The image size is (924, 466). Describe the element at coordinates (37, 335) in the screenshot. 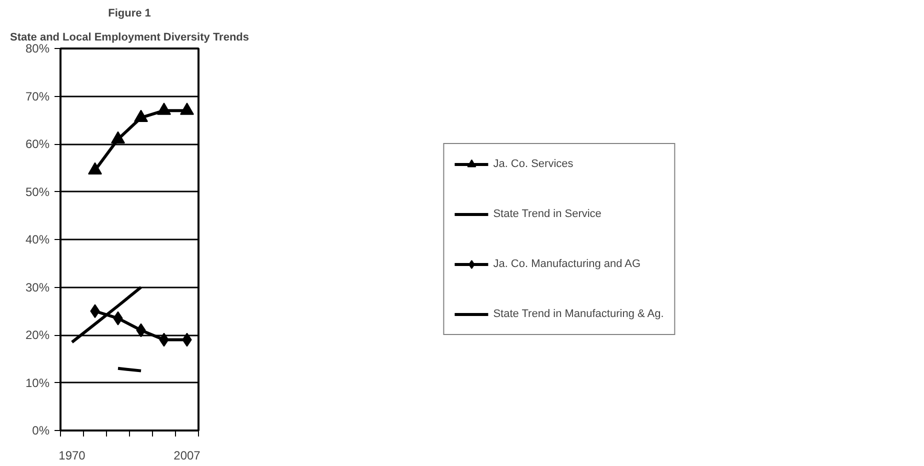

I see `y-tick-label: 20%` at that location.